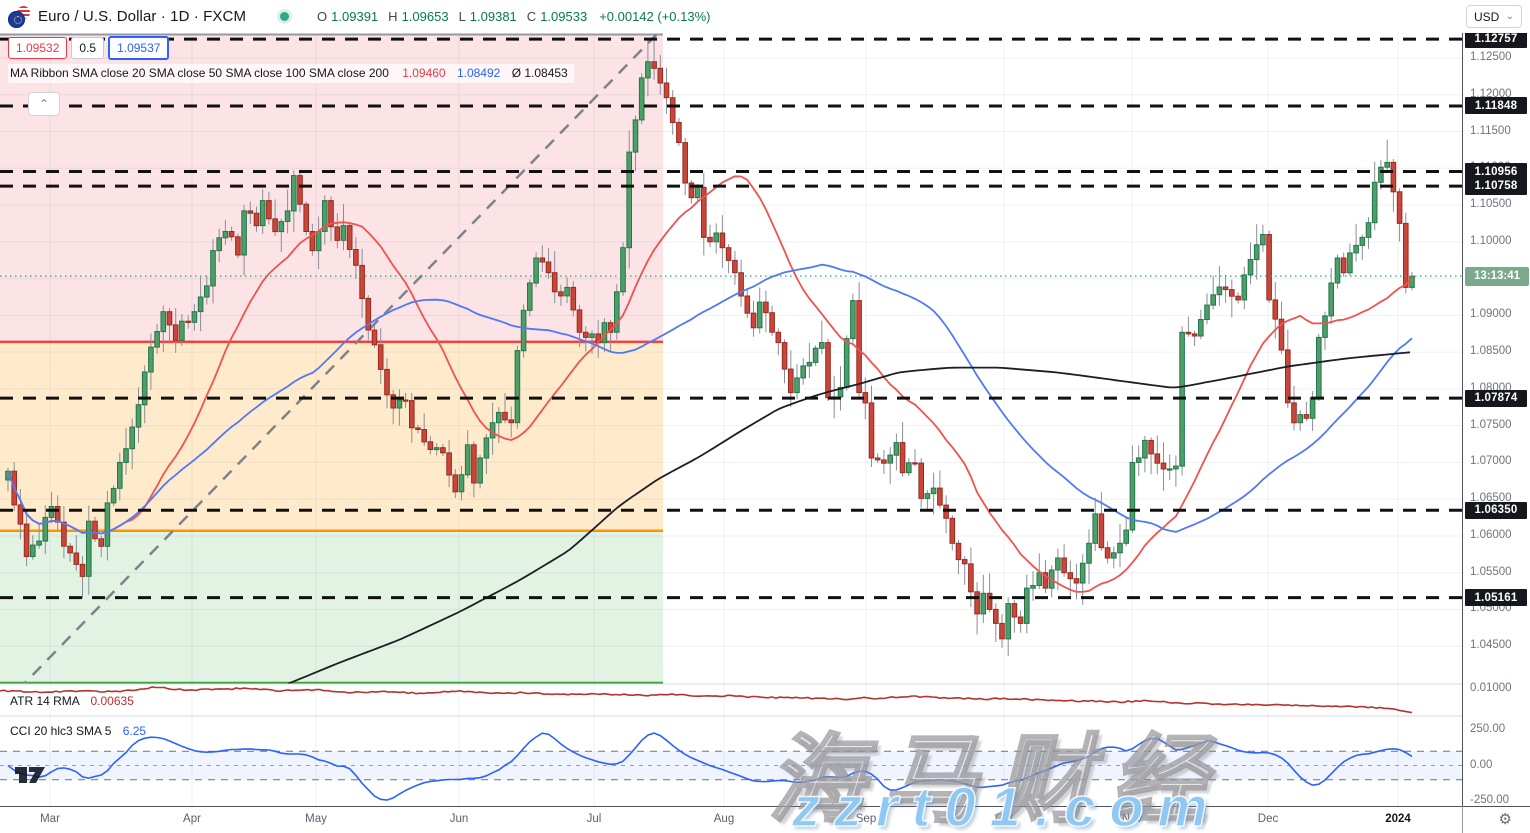  I want to click on atr-label: ATR 14 RMA, so click(45, 701).